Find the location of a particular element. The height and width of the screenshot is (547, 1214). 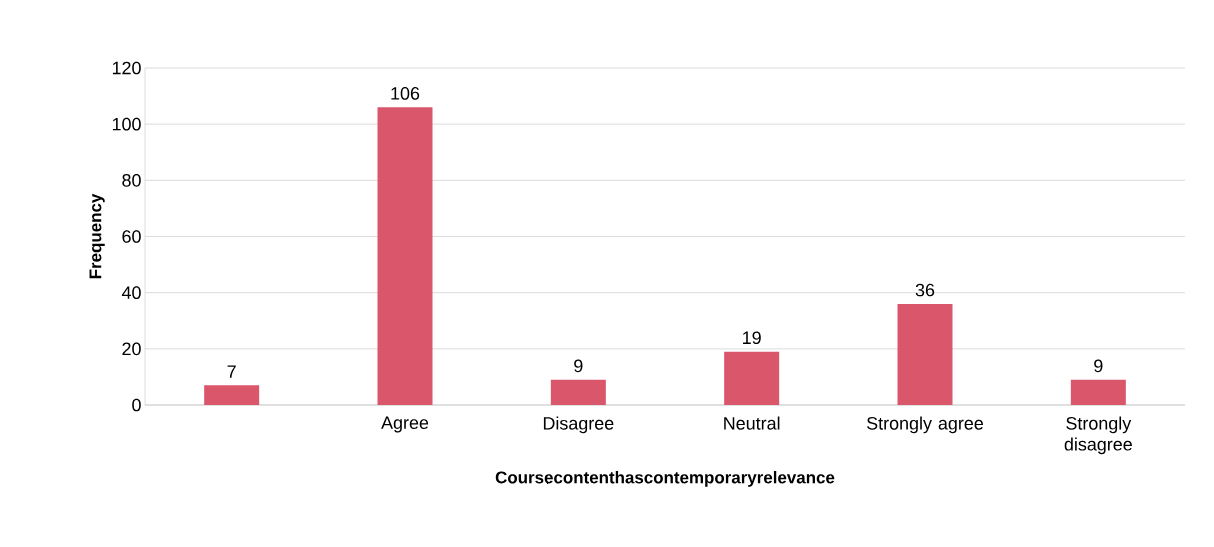

y-tick-label: 20 is located at coordinates (131, 349).